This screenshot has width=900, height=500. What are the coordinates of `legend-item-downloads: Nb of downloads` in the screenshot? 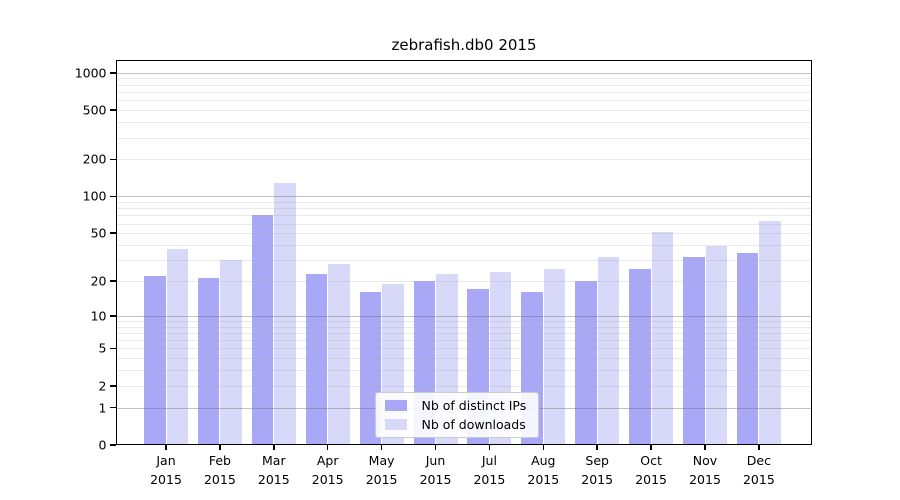 It's located at (455, 424).